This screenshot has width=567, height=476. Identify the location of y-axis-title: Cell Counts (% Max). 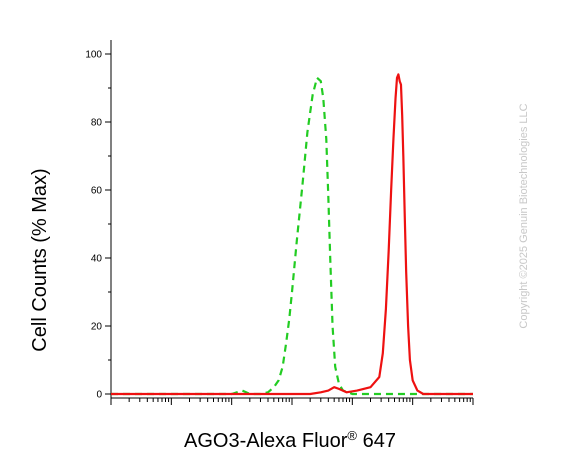
(40, 259).